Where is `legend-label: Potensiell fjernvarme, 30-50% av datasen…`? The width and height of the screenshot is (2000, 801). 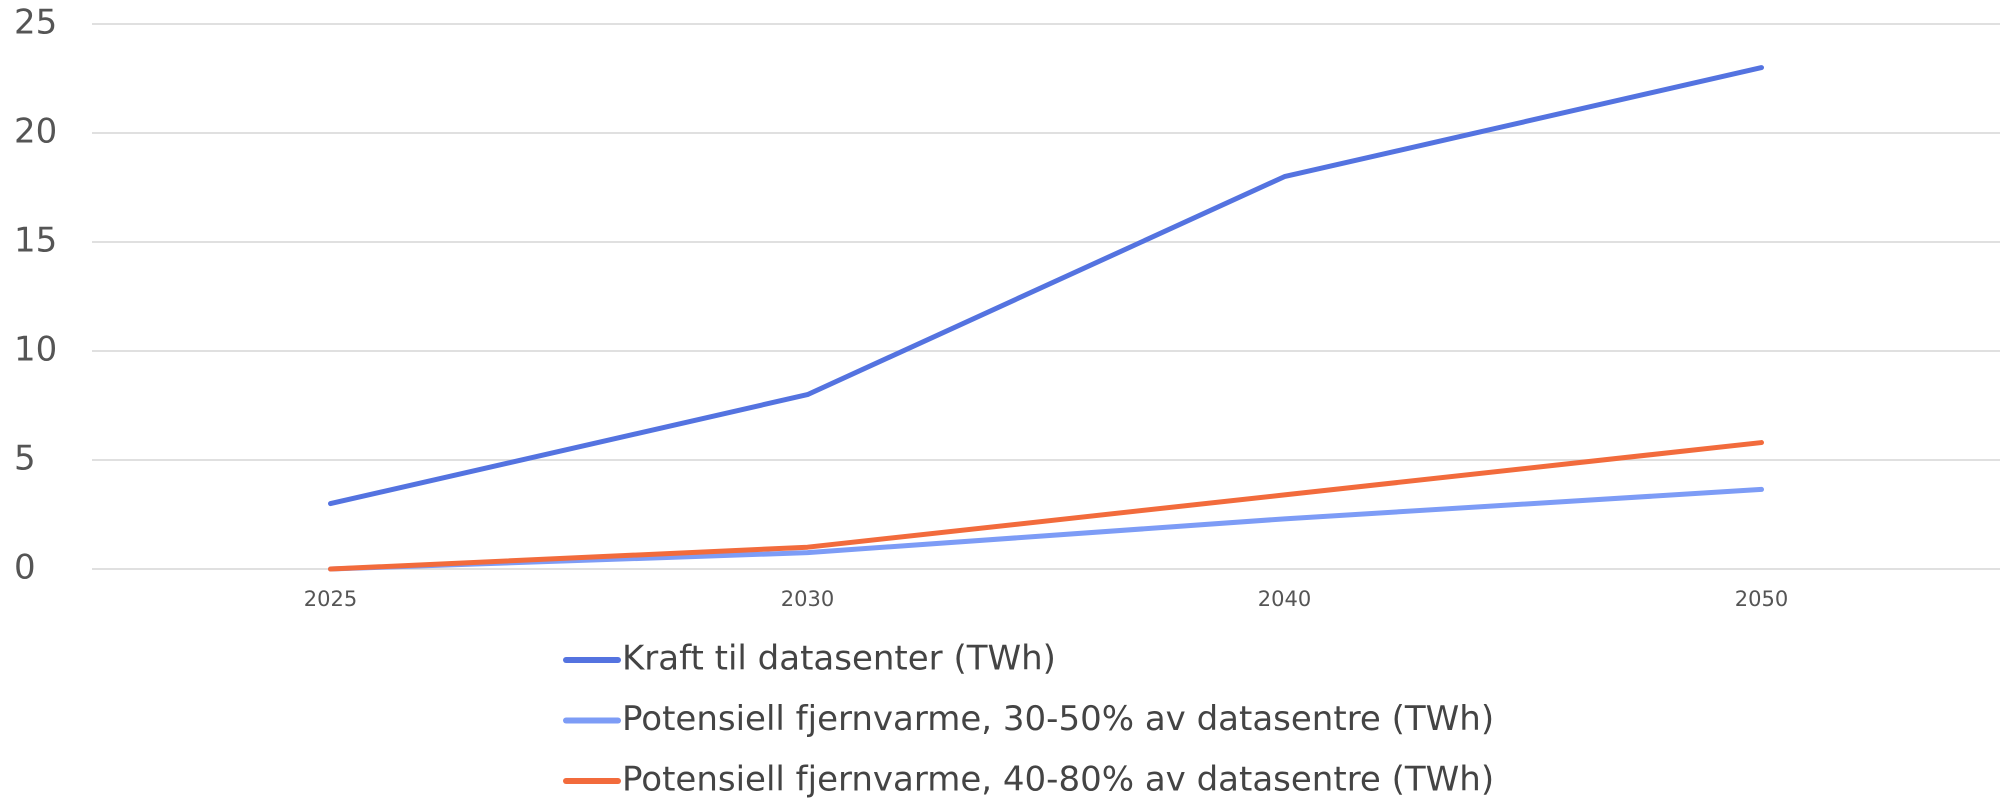
legend-label: Potensiell fjernvarme, 30-50% av datasen… is located at coordinates (1058, 719).